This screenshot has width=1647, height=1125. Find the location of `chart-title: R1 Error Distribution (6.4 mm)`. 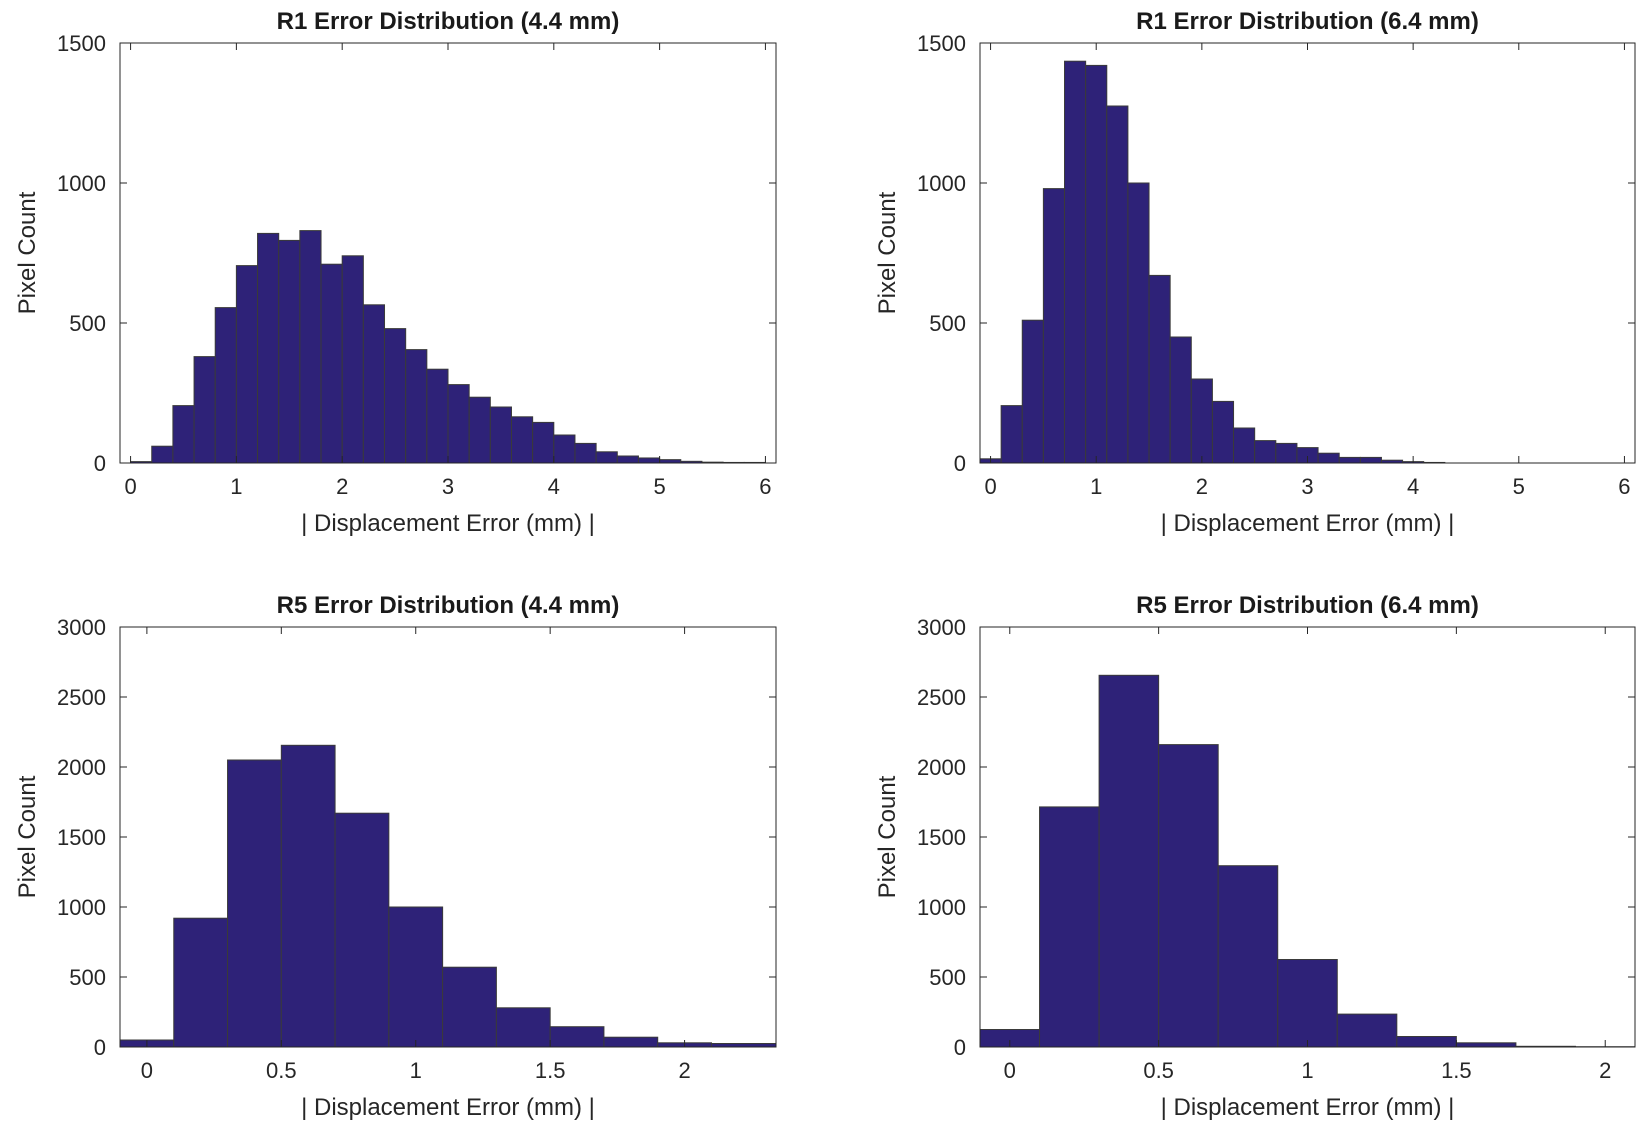

chart-title: R1 Error Distribution (6.4 mm) is located at coordinates (1307, 21).